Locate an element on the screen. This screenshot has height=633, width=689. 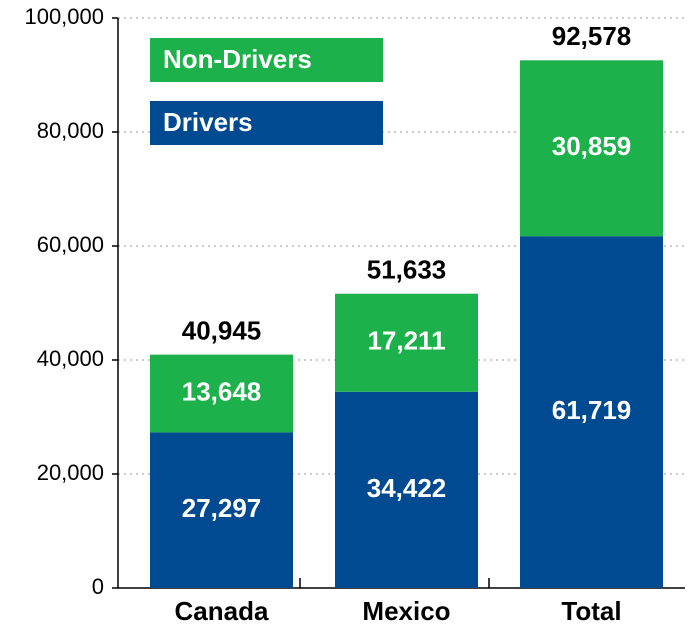
total-label: 92,578 is located at coordinates (592, 36).